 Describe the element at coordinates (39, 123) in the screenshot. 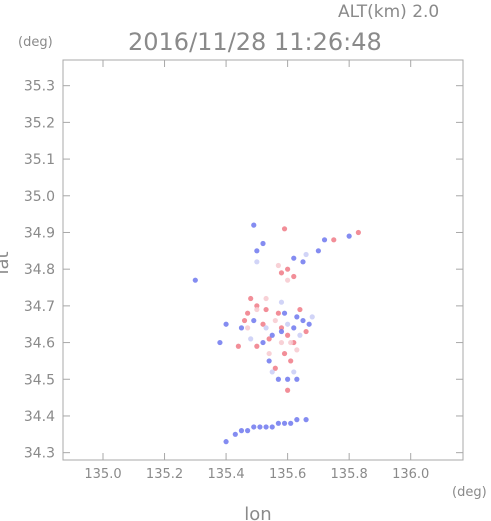

I see `y-tick-label: 35.2` at that location.